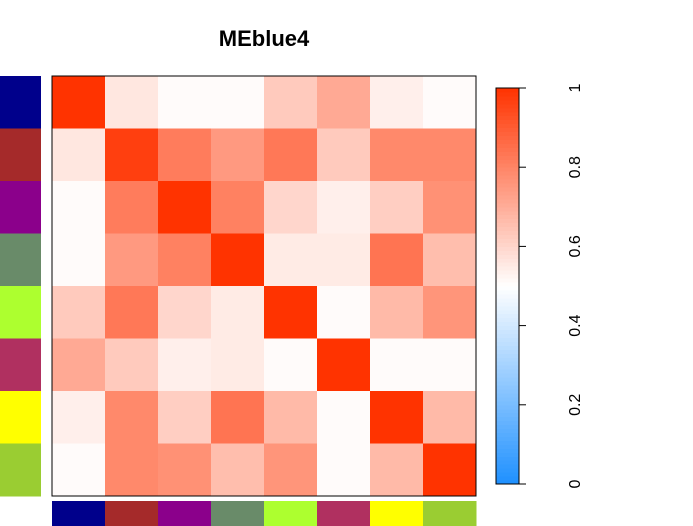 This screenshot has height=526, width=693. I want to click on colorbar-tick-label: 0.2, so click(575, 405).